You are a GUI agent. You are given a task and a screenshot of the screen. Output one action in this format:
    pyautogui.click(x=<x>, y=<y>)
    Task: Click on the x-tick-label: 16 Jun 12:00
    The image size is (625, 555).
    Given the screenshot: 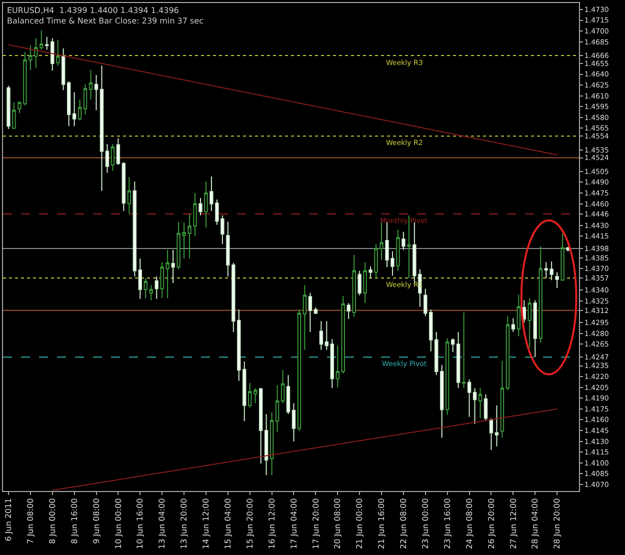 What is the action you would take?
    pyautogui.click(x=271, y=524)
    